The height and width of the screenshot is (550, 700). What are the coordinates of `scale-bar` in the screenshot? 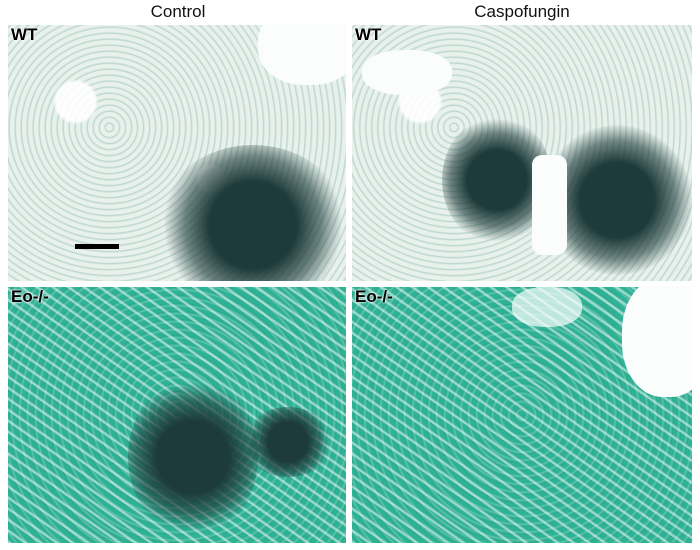 It's located at (97, 246).